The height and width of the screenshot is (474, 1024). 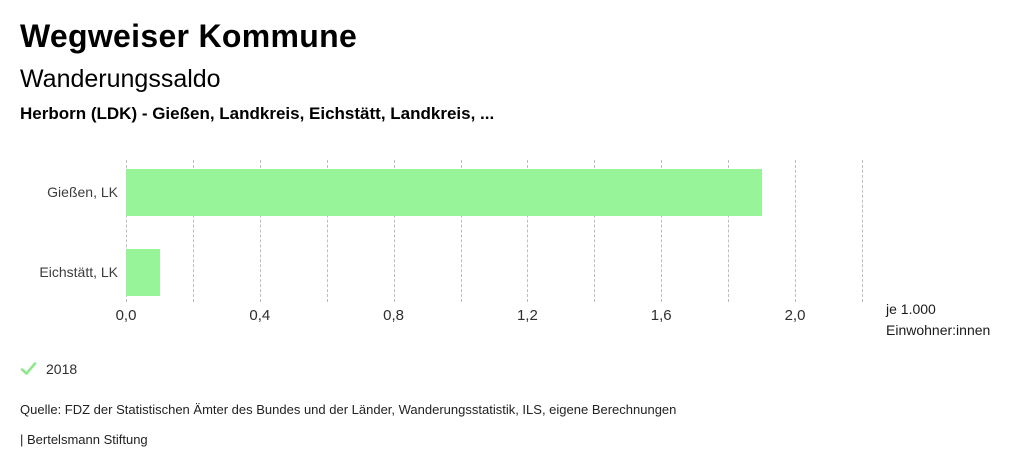 What do you see at coordinates (260, 315) in the screenshot?
I see `x-tick-label: 0,4` at bounding box center [260, 315].